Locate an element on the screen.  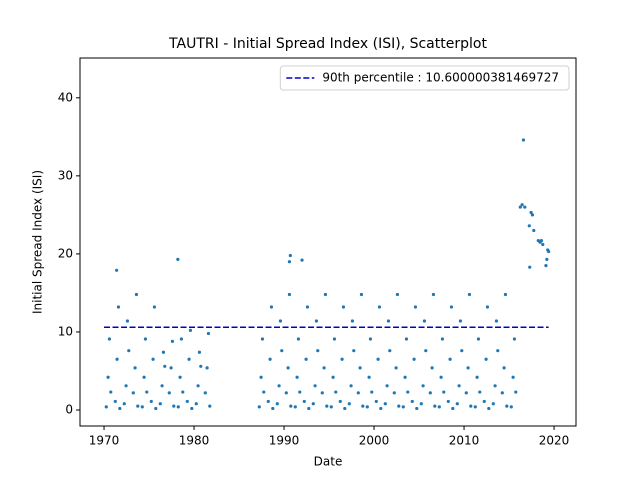
y-tick-label: 10 is located at coordinates (65, 331).